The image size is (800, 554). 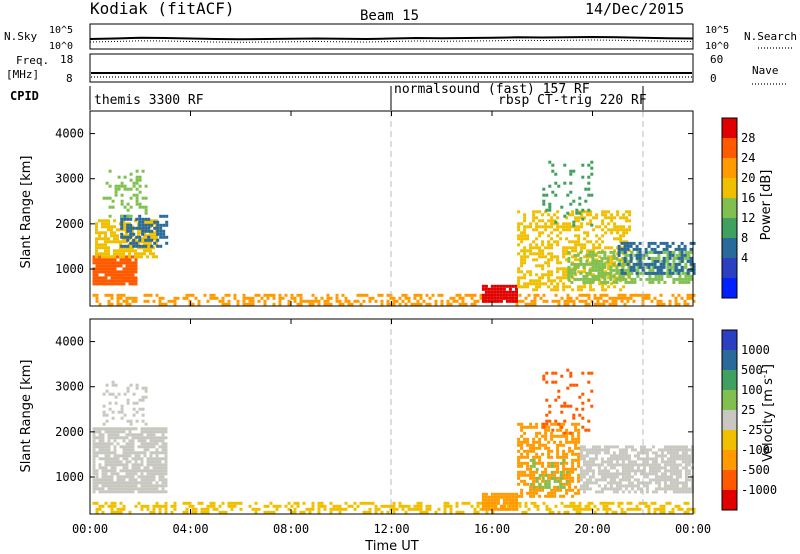 I want to click on colorbar-frame, so click(x=729, y=208).